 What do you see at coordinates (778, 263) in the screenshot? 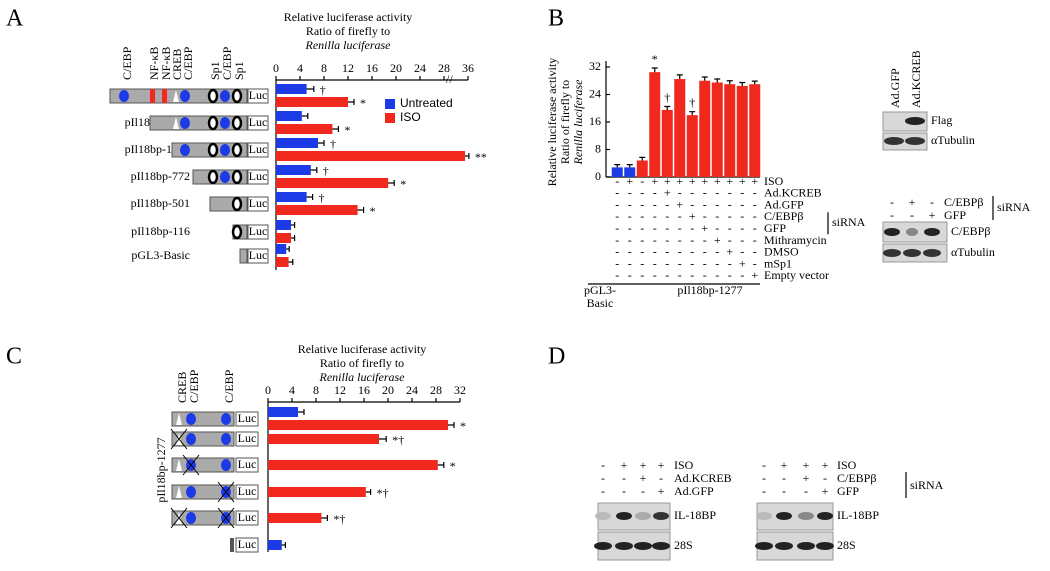
I see `condition-label: mSp1` at bounding box center [778, 263].